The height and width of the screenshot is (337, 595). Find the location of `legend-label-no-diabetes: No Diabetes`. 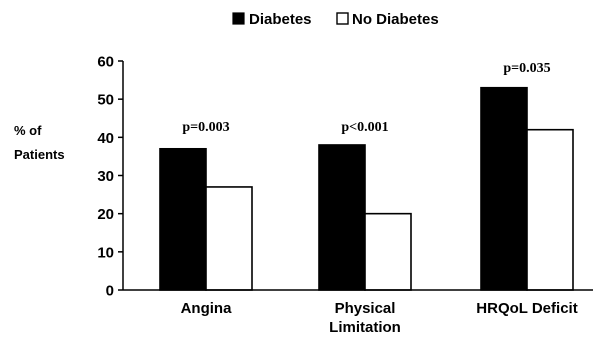

legend-label-no-diabetes: No Diabetes is located at coordinates (395, 19).